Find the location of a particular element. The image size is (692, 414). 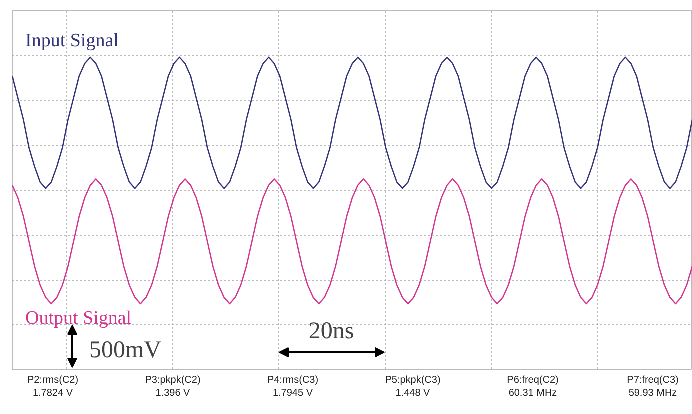

text: 1.7945 V is located at coordinates (293, 393).